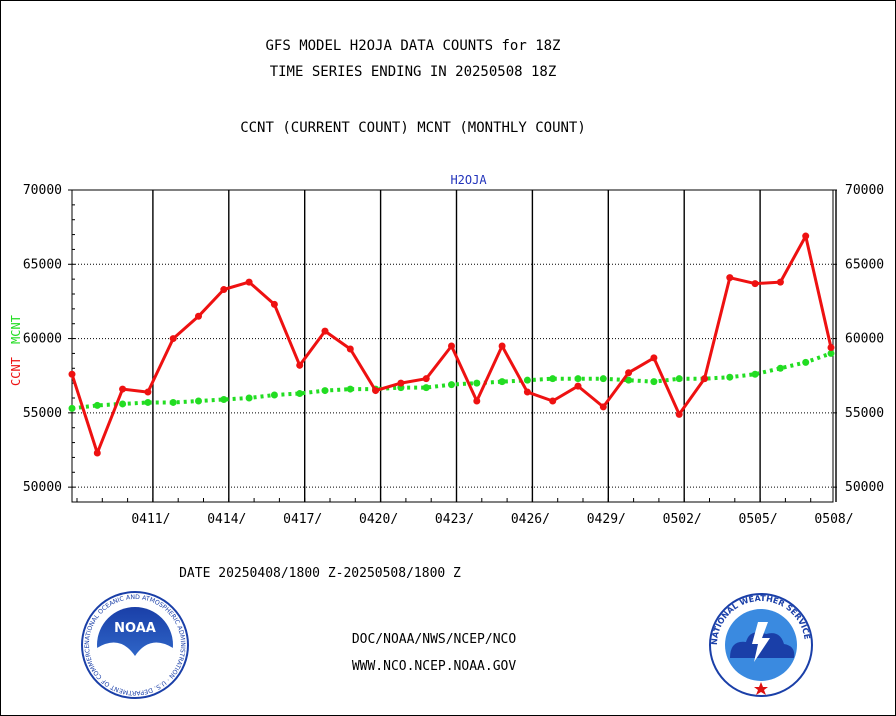 Image resolution: width=896 pixels, height=716 pixels. Describe the element at coordinates (42, 487) in the screenshot. I see `y-tick-label-left: 50000` at that location.